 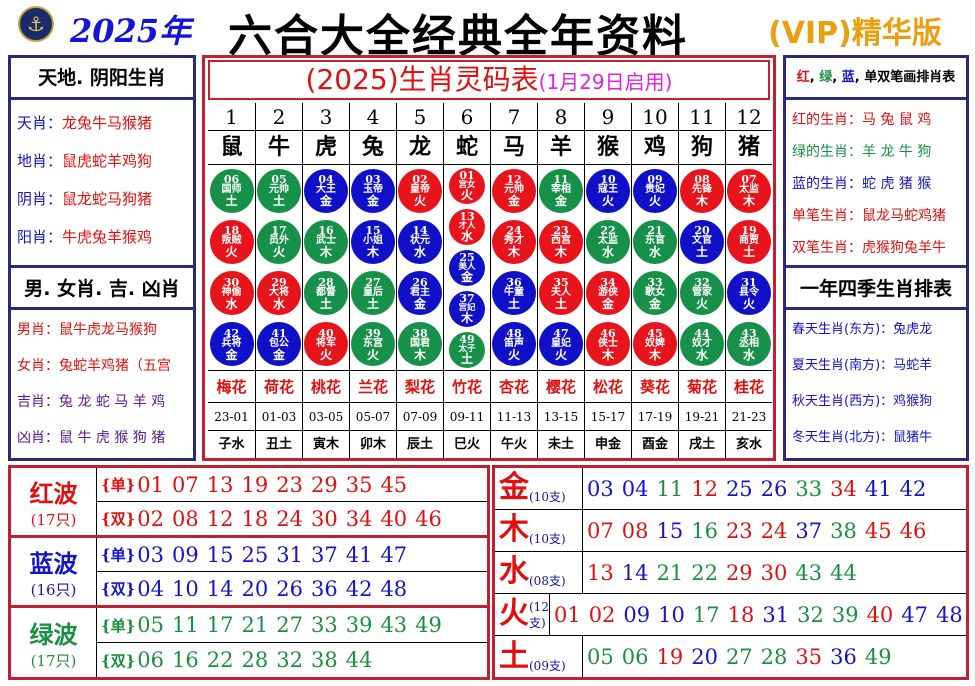 What do you see at coordinates (749, 343) in the screenshot?
I see `ball-title: 丞相` at bounding box center [749, 343].